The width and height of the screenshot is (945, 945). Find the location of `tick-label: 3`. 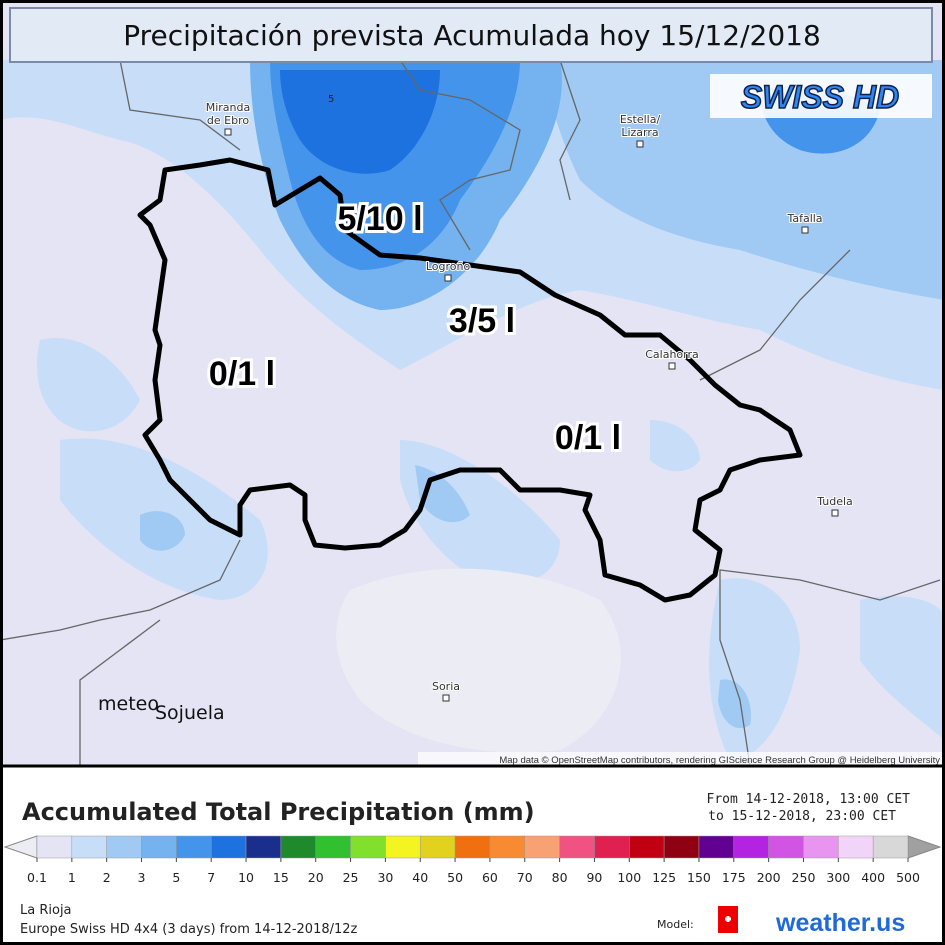

tick-label: 3 is located at coordinates (142, 877).